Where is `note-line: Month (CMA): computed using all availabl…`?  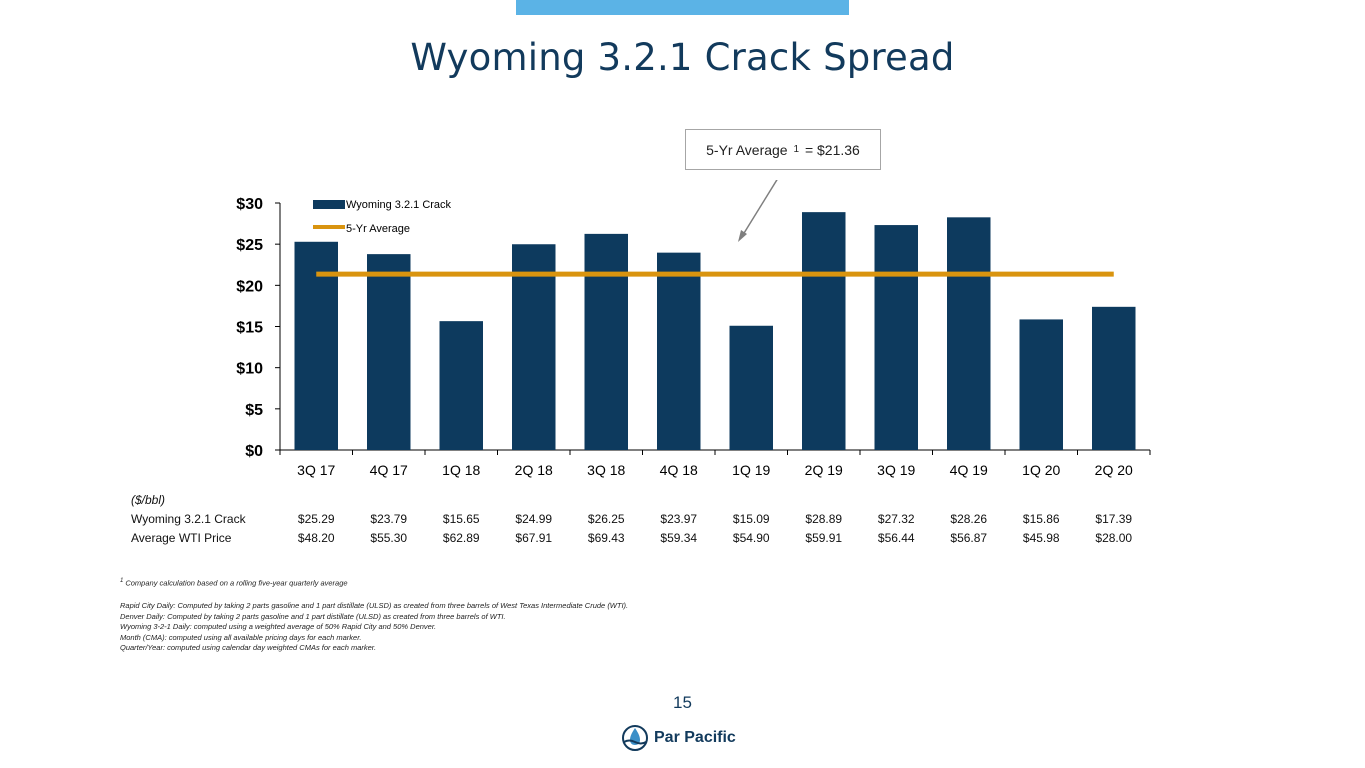
note-line: Month (CMA): computed using all availabl… is located at coordinates (241, 637).